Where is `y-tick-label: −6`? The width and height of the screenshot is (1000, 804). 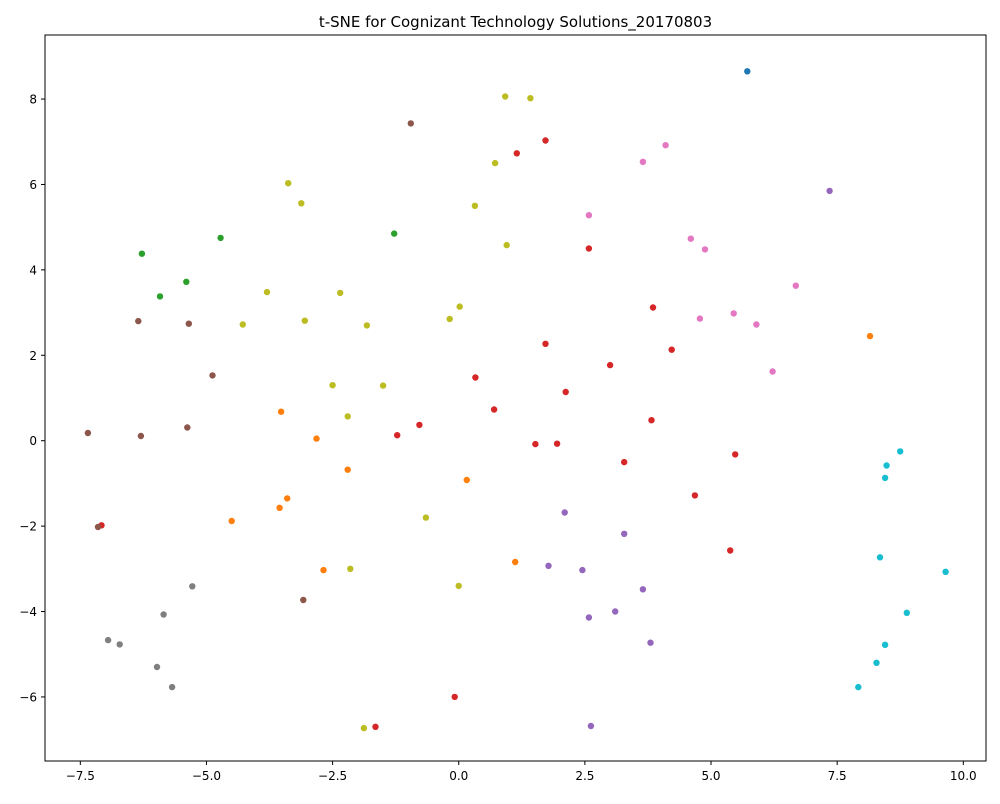 y-tick-label: −6 is located at coordinates (28, 697).